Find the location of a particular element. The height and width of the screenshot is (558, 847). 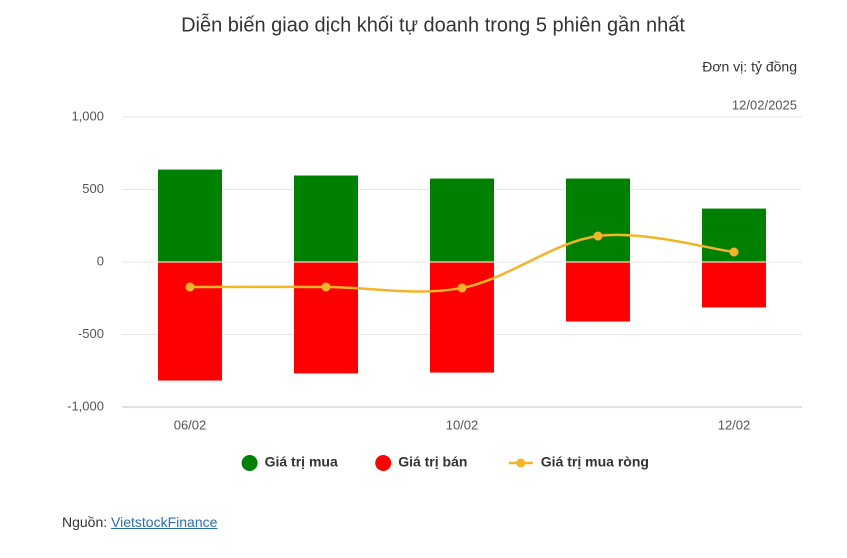

source: Nguồn: VietstockFinance is located at coordinates (139, 522).